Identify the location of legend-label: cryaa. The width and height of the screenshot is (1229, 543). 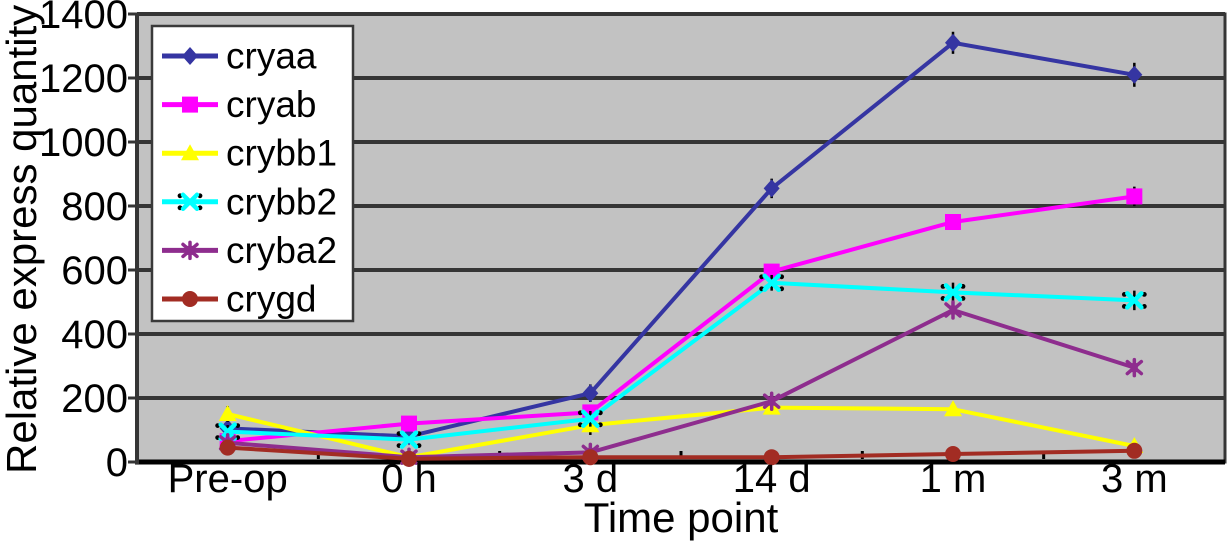
(271, 56).